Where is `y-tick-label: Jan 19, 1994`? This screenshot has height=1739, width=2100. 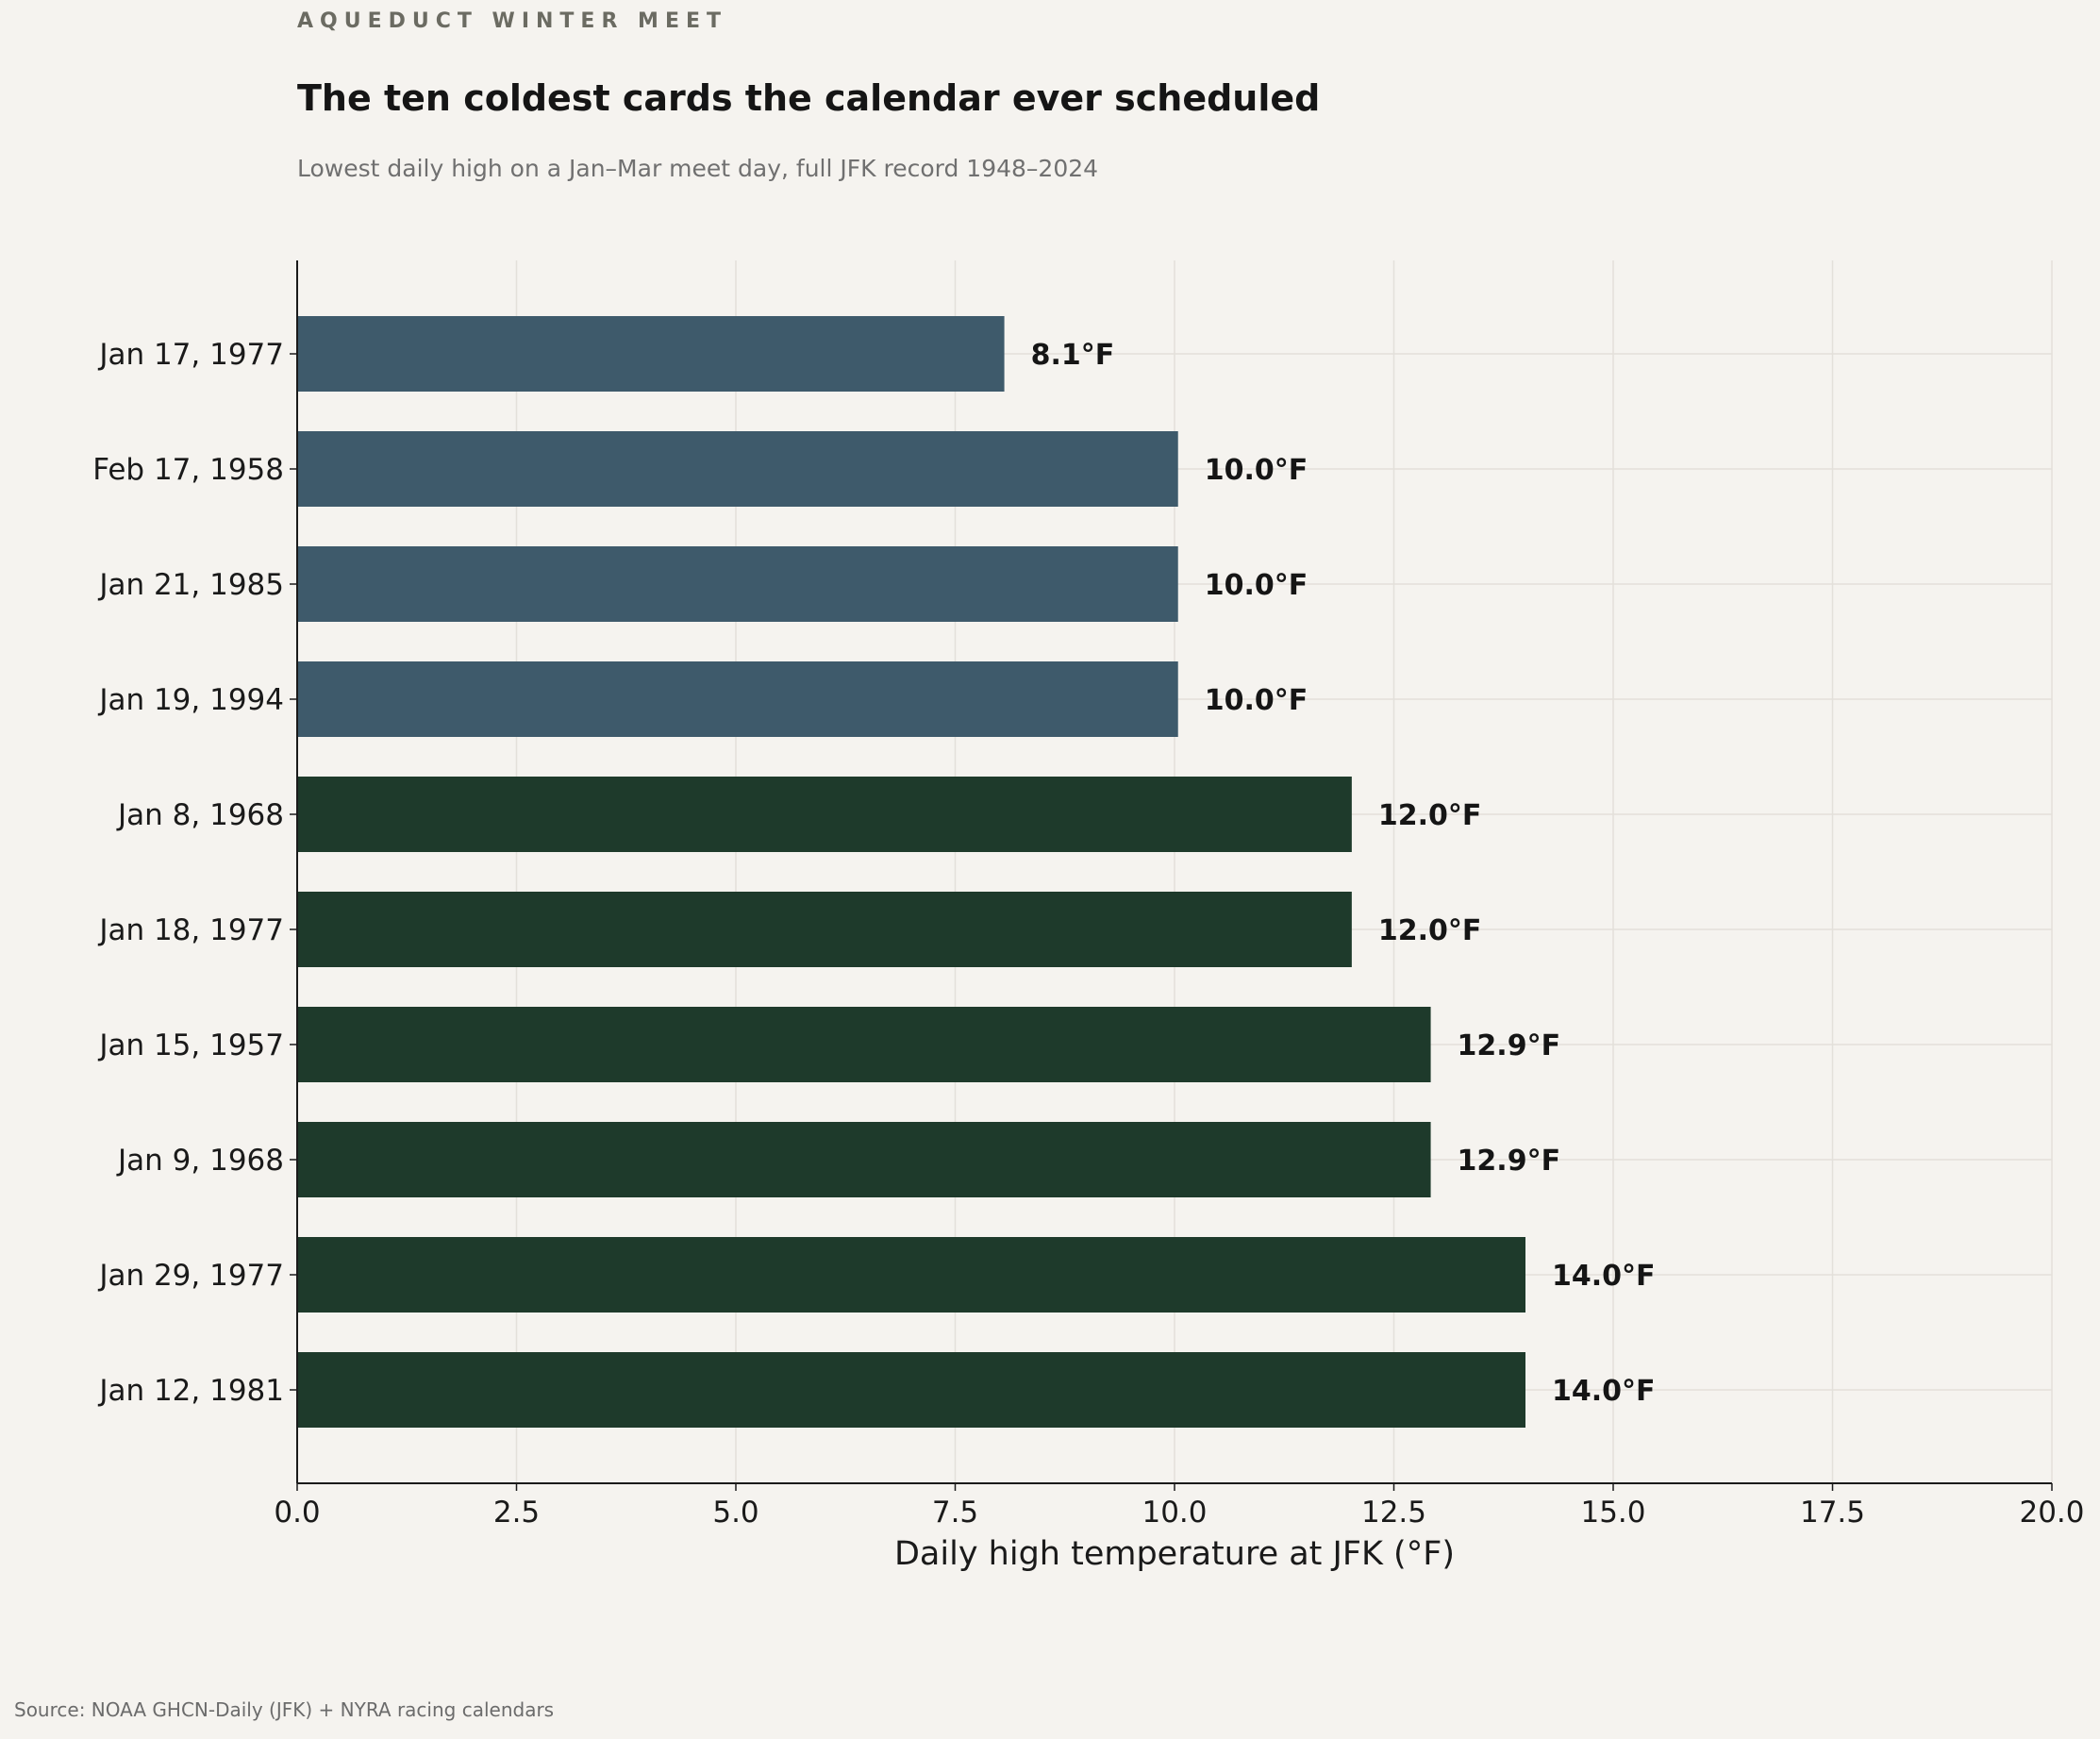 y-tick-label: Jan 19, 1994 is located at coordinates (190, 700).